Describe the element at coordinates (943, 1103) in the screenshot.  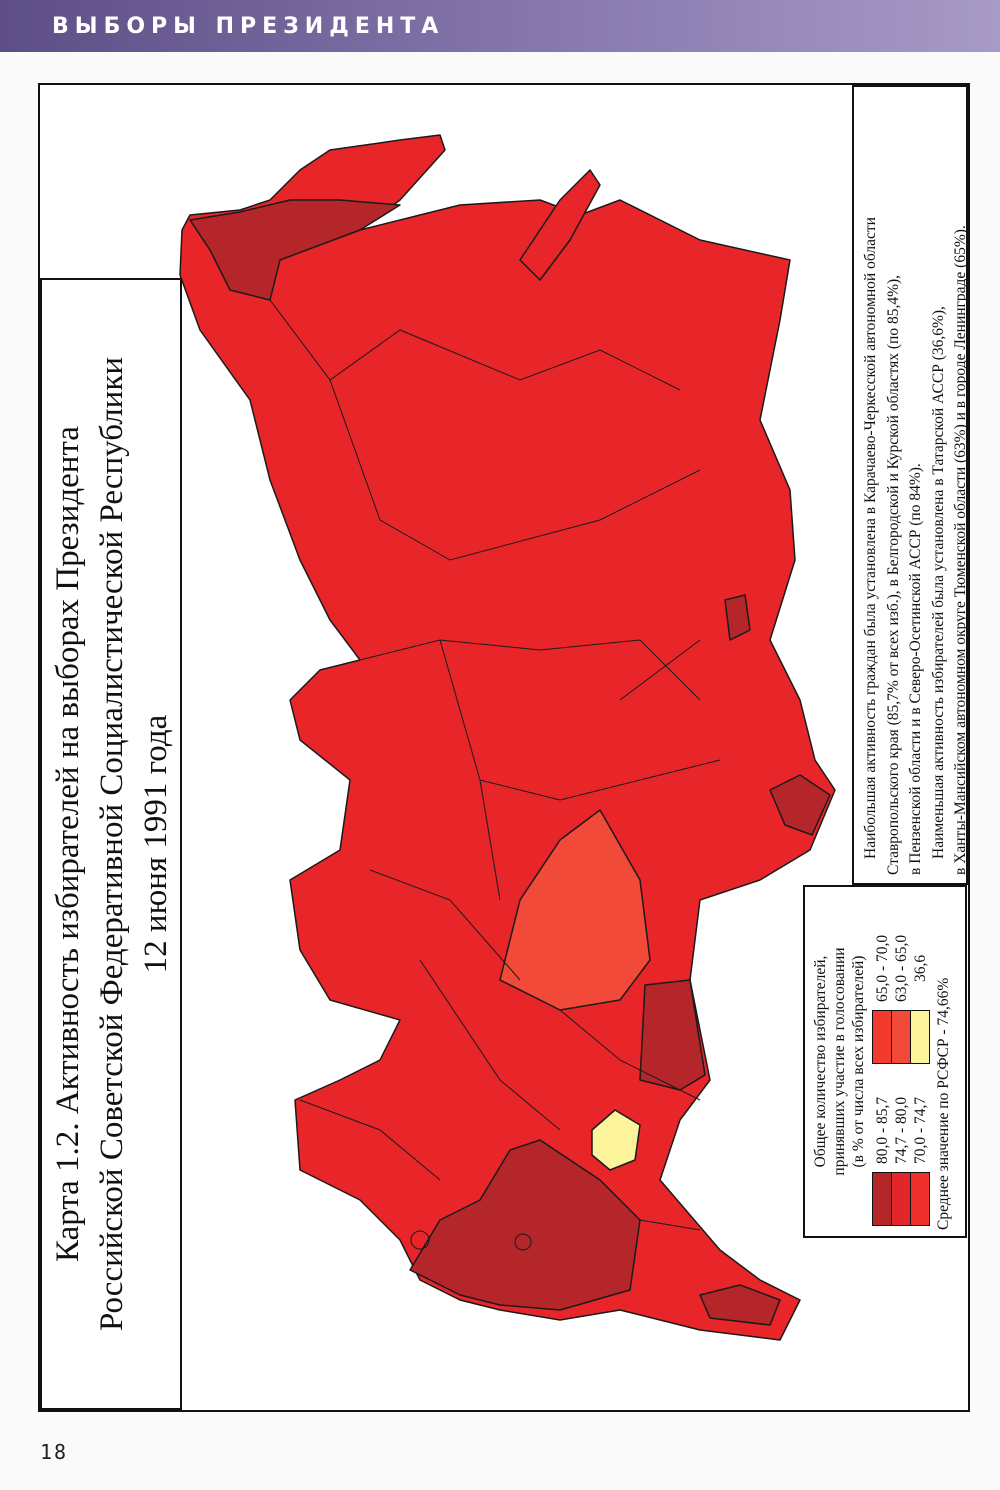
I see `legend-average: Среднее значение по РСФСР - 74,66%` at that location.